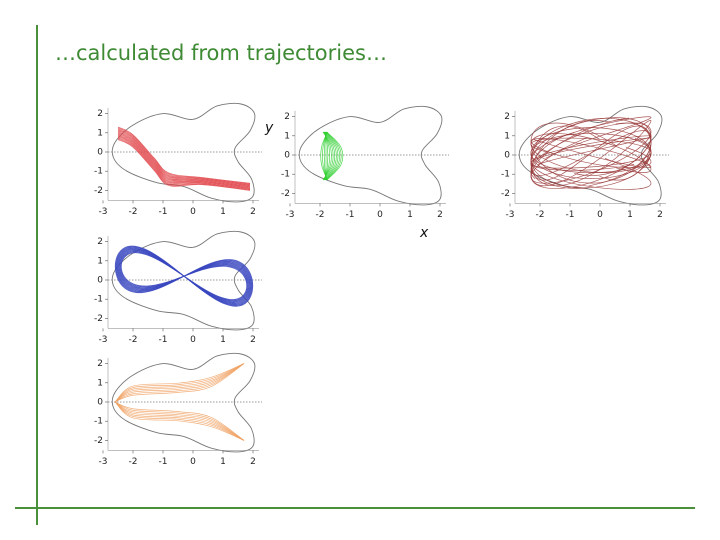 The image size is (720, 540). What do you see at coordinates (269, 128) in the screenshot?
I see `y-axis-label: y` at bounding box center [269, 128].